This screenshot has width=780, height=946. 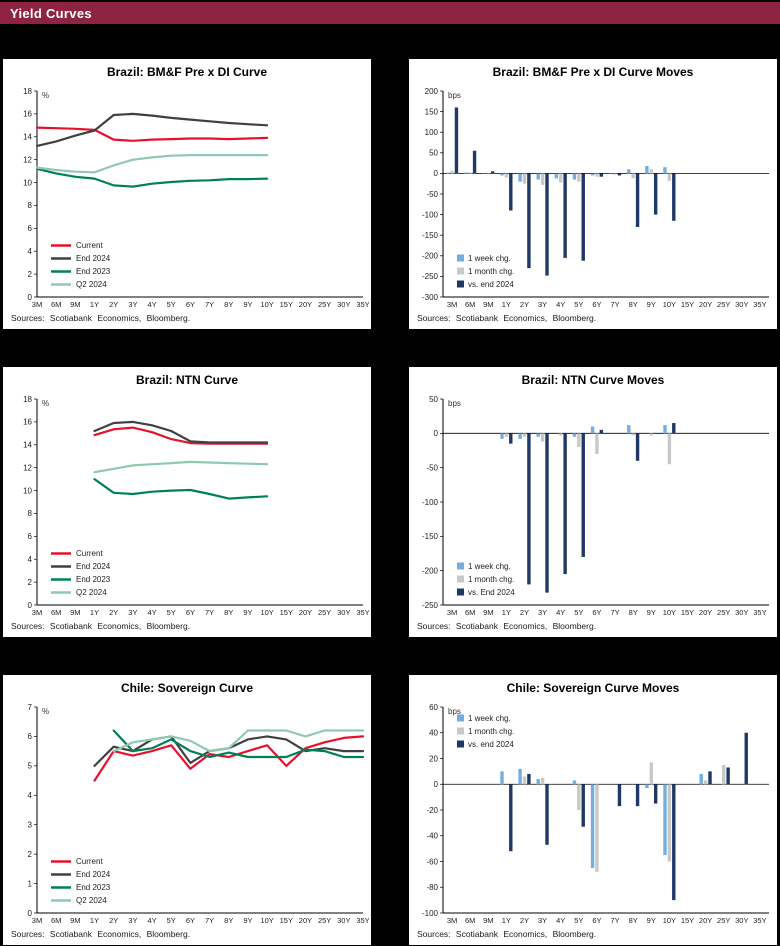 What do you see at coordinates (75, 304) in the screenshot?
I see `svg-text: 9M` at bounding box center [75, 304].